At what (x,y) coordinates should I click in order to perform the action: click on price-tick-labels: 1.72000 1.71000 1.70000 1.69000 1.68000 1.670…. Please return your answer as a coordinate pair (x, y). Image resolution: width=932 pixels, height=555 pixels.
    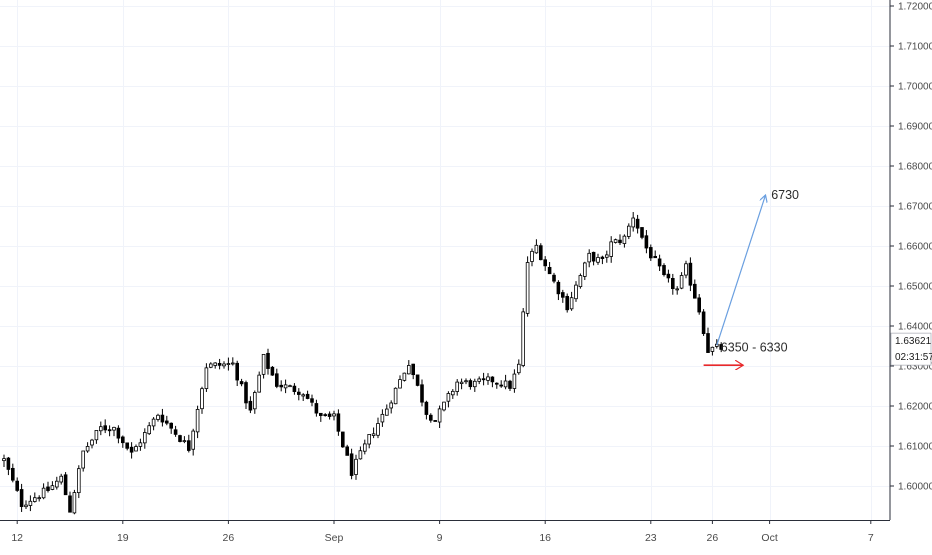
    Looking at the image, I should click on (911, 247).